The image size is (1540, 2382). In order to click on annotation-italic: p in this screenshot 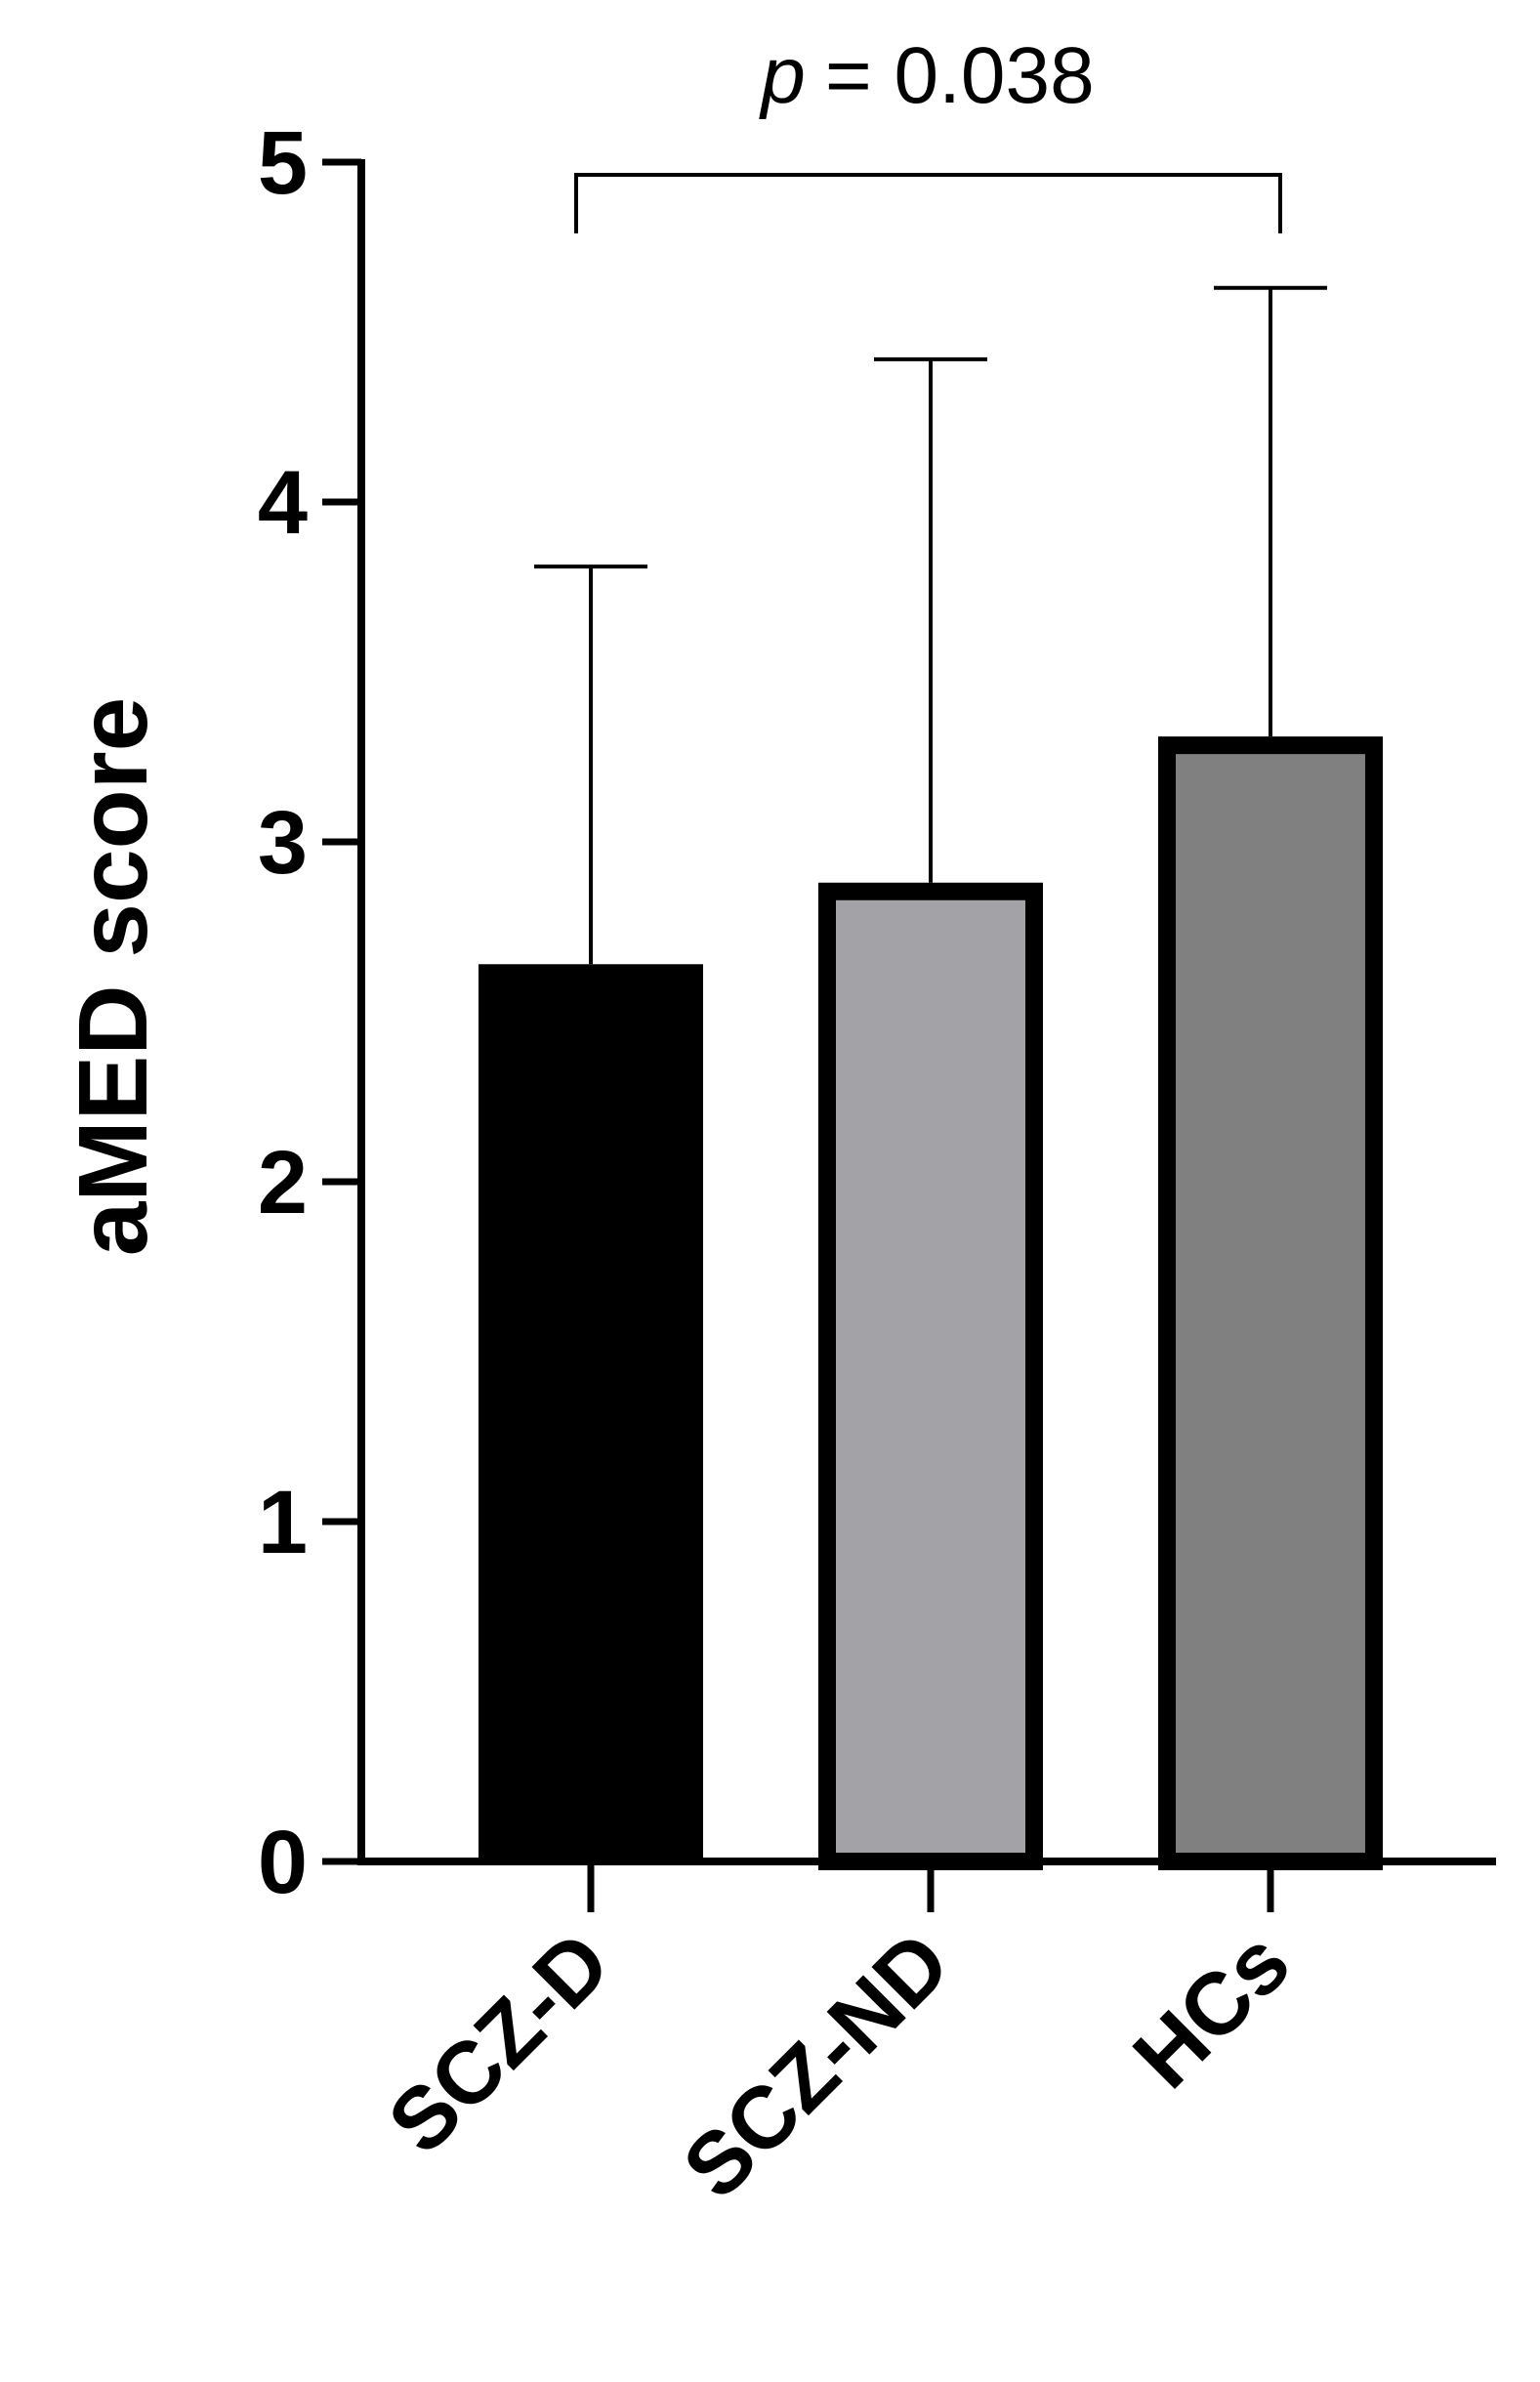, I will do `click(782, 75)`.